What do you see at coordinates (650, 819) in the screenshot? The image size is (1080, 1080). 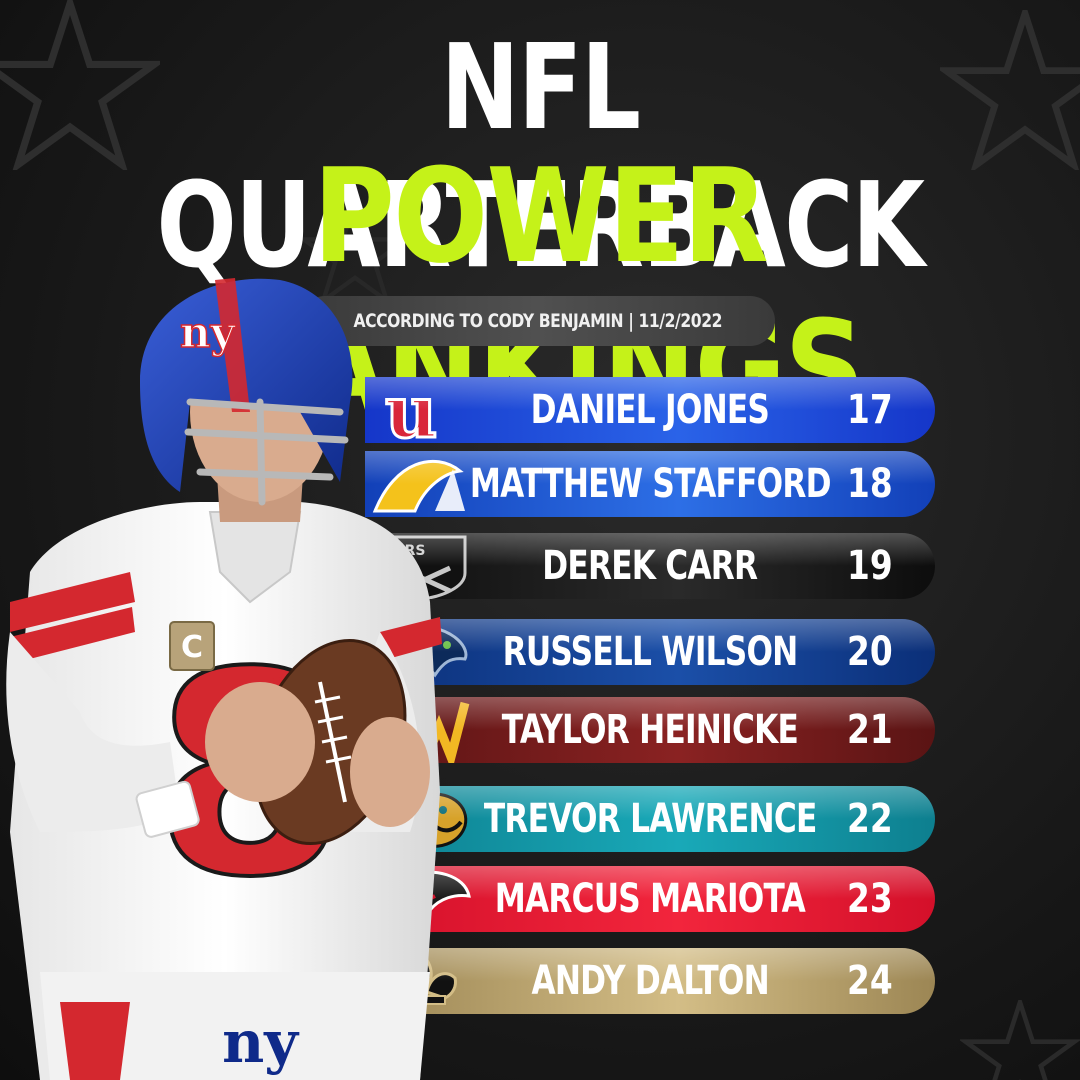 I see `player-name: TREVOR LAWRENCE` at bounding box center [650, 819].